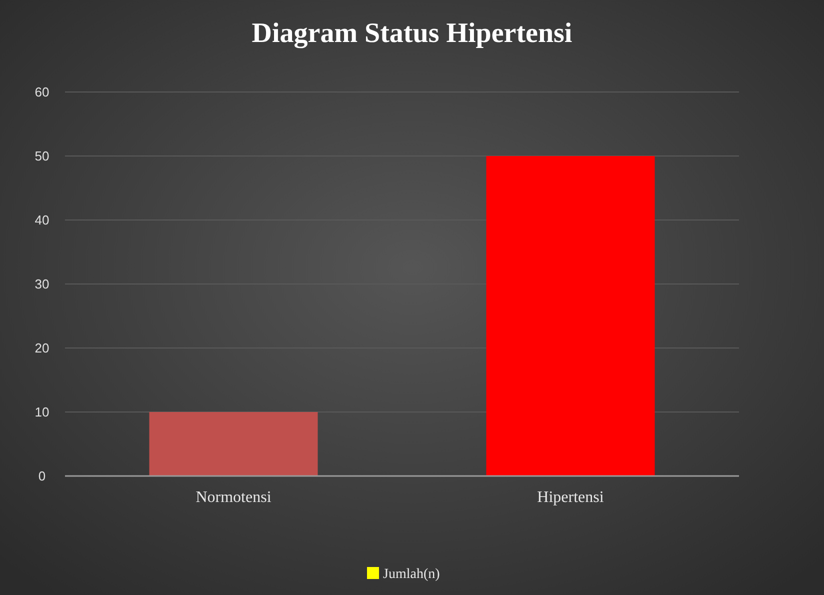  I want to click on y-tick-label: 60, so click(42, 92).